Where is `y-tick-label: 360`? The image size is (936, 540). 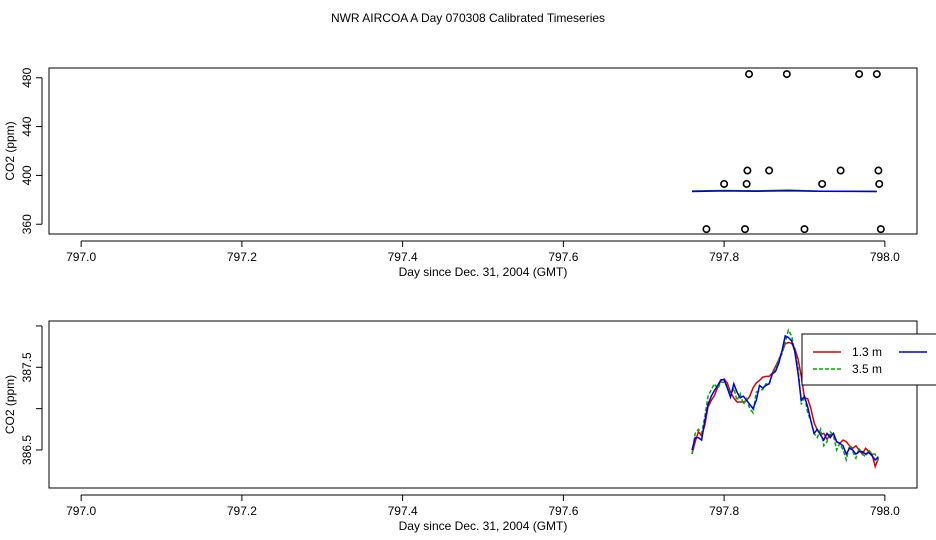 y-tick-label: 360 is located at coordinates (27, 224).